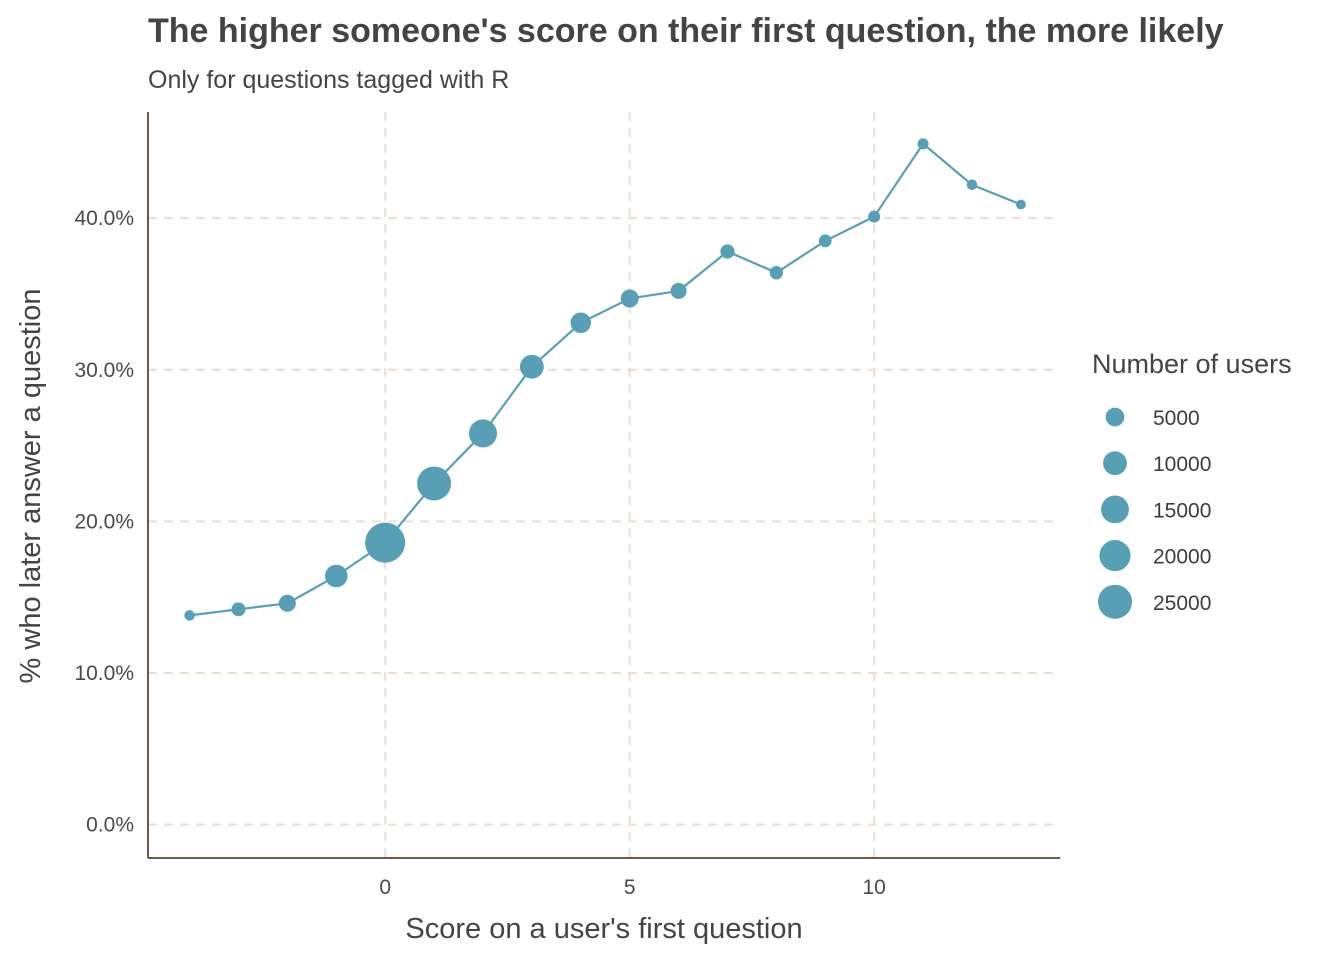 The height and width of the screenshot is (960, 1344). Describe the element at coordinates (31, 486) in the screenshot. I see `y-axis-title: % who later answer a question` at that location.